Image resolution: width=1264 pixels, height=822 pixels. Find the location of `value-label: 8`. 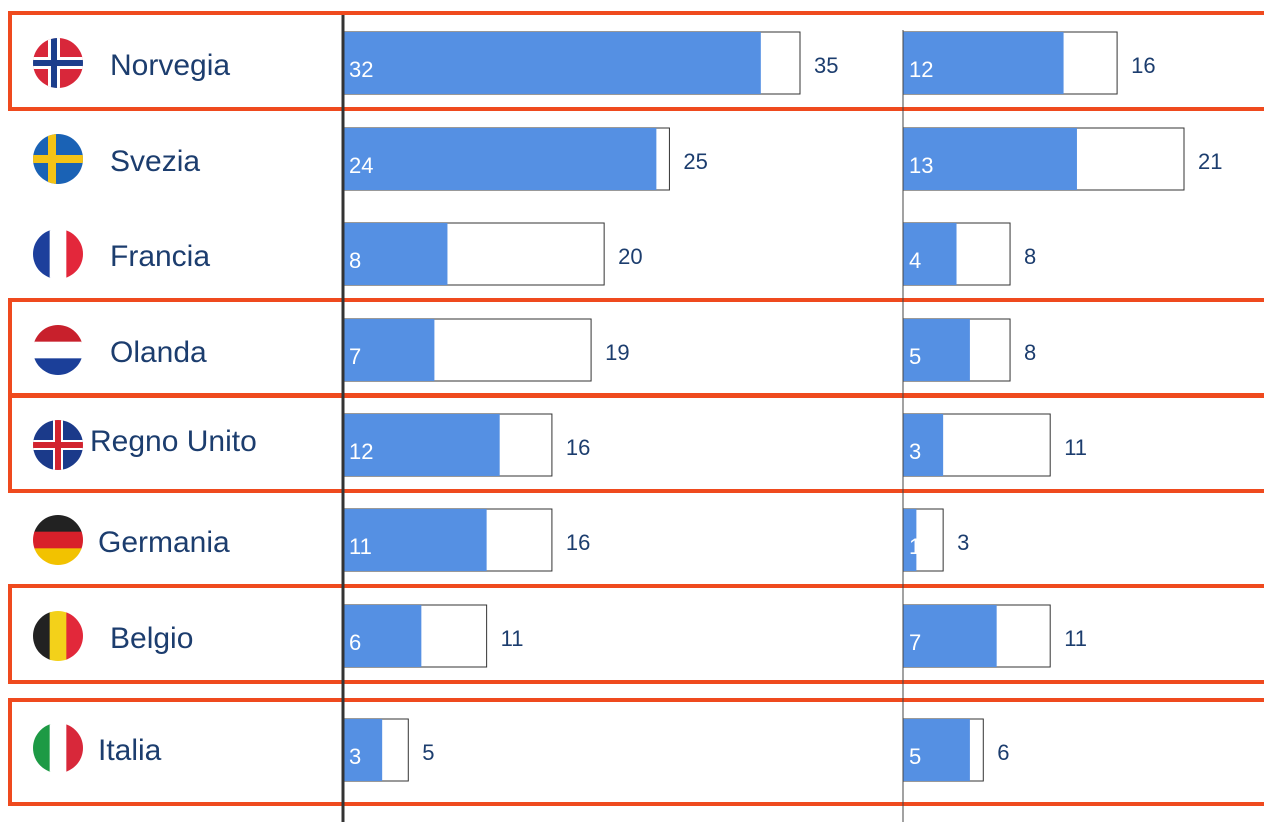

value-label: 8 is located at coordinates (355, 260).